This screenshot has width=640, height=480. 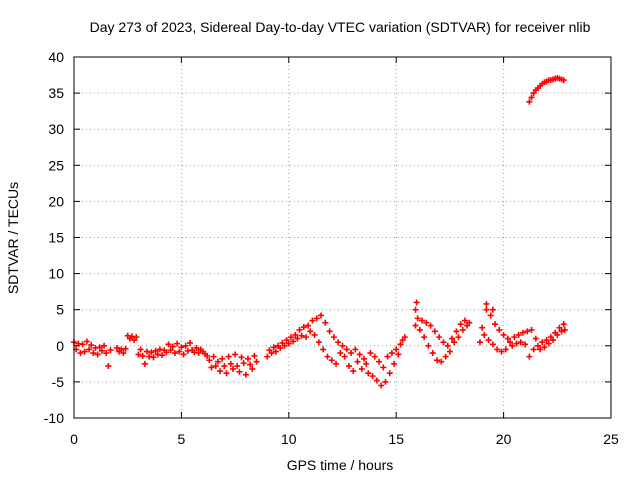 What do you see at coordinates (340, 465) in the screenshot?
I see `x-axis-label: GPS time / hours` at bounding box center [340, 465].